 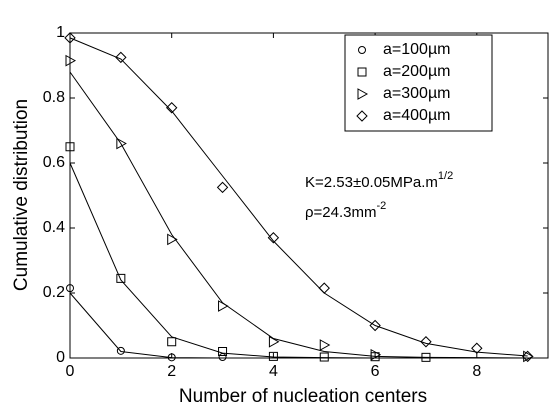 What do you see at coordinates (273, 371) in the screenshot?
I see `x-tick-label: 4` at bounding box center [273, 371].